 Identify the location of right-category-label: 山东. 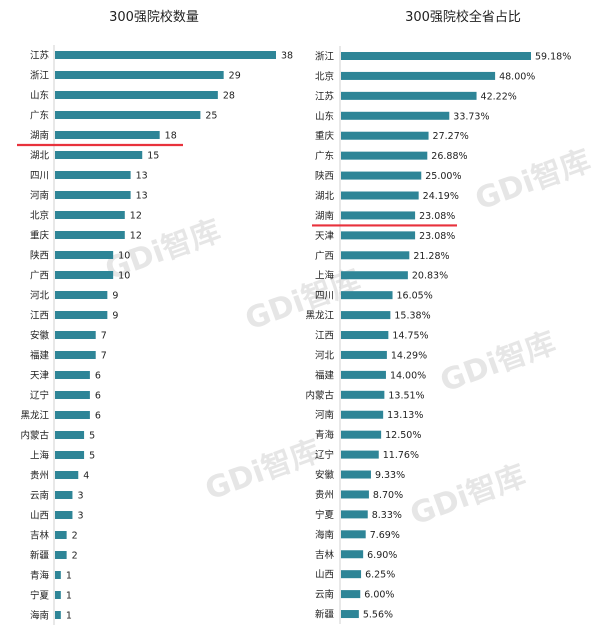
(324, 116).